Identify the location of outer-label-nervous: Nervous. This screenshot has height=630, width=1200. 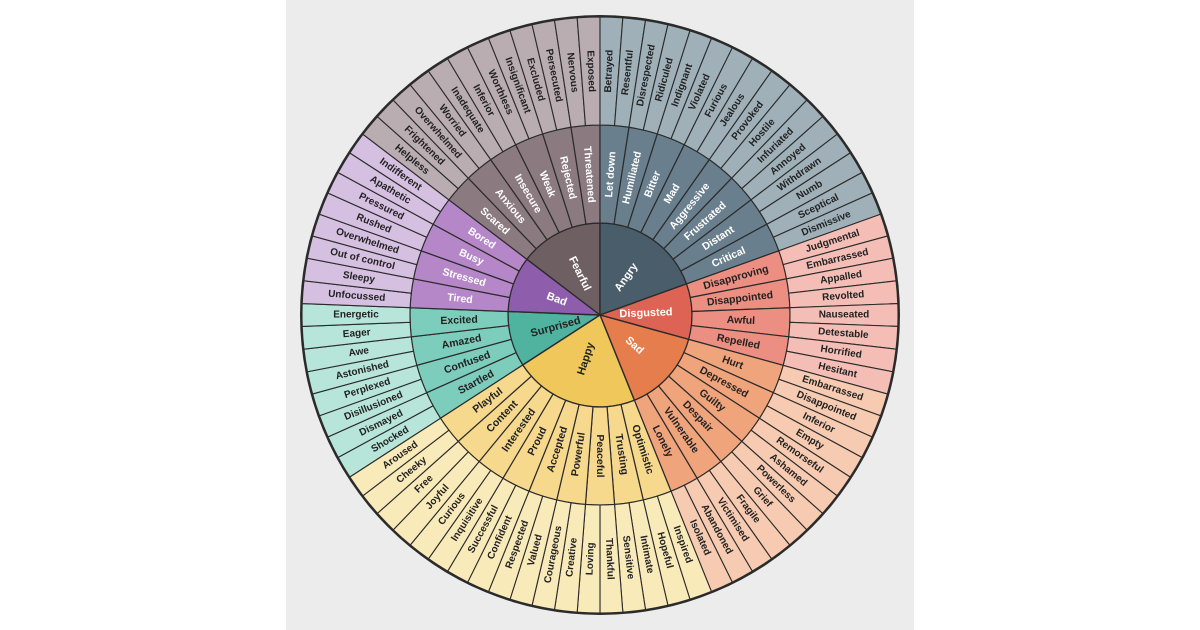
(572, 72).